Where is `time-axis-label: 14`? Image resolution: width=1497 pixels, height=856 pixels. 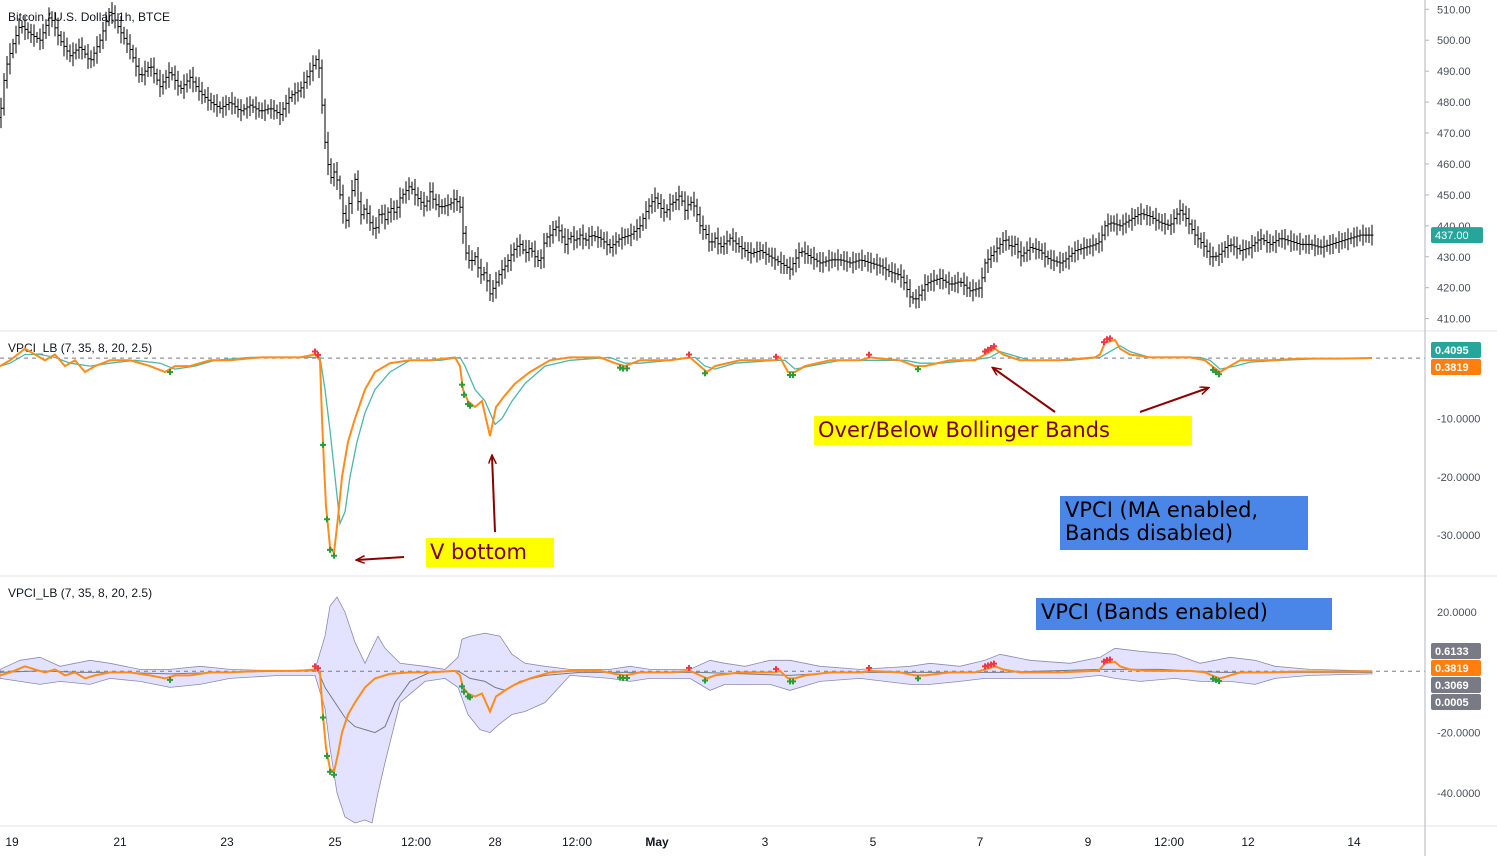 time-axis-label: 14 is located at coordinates (1354, 842).